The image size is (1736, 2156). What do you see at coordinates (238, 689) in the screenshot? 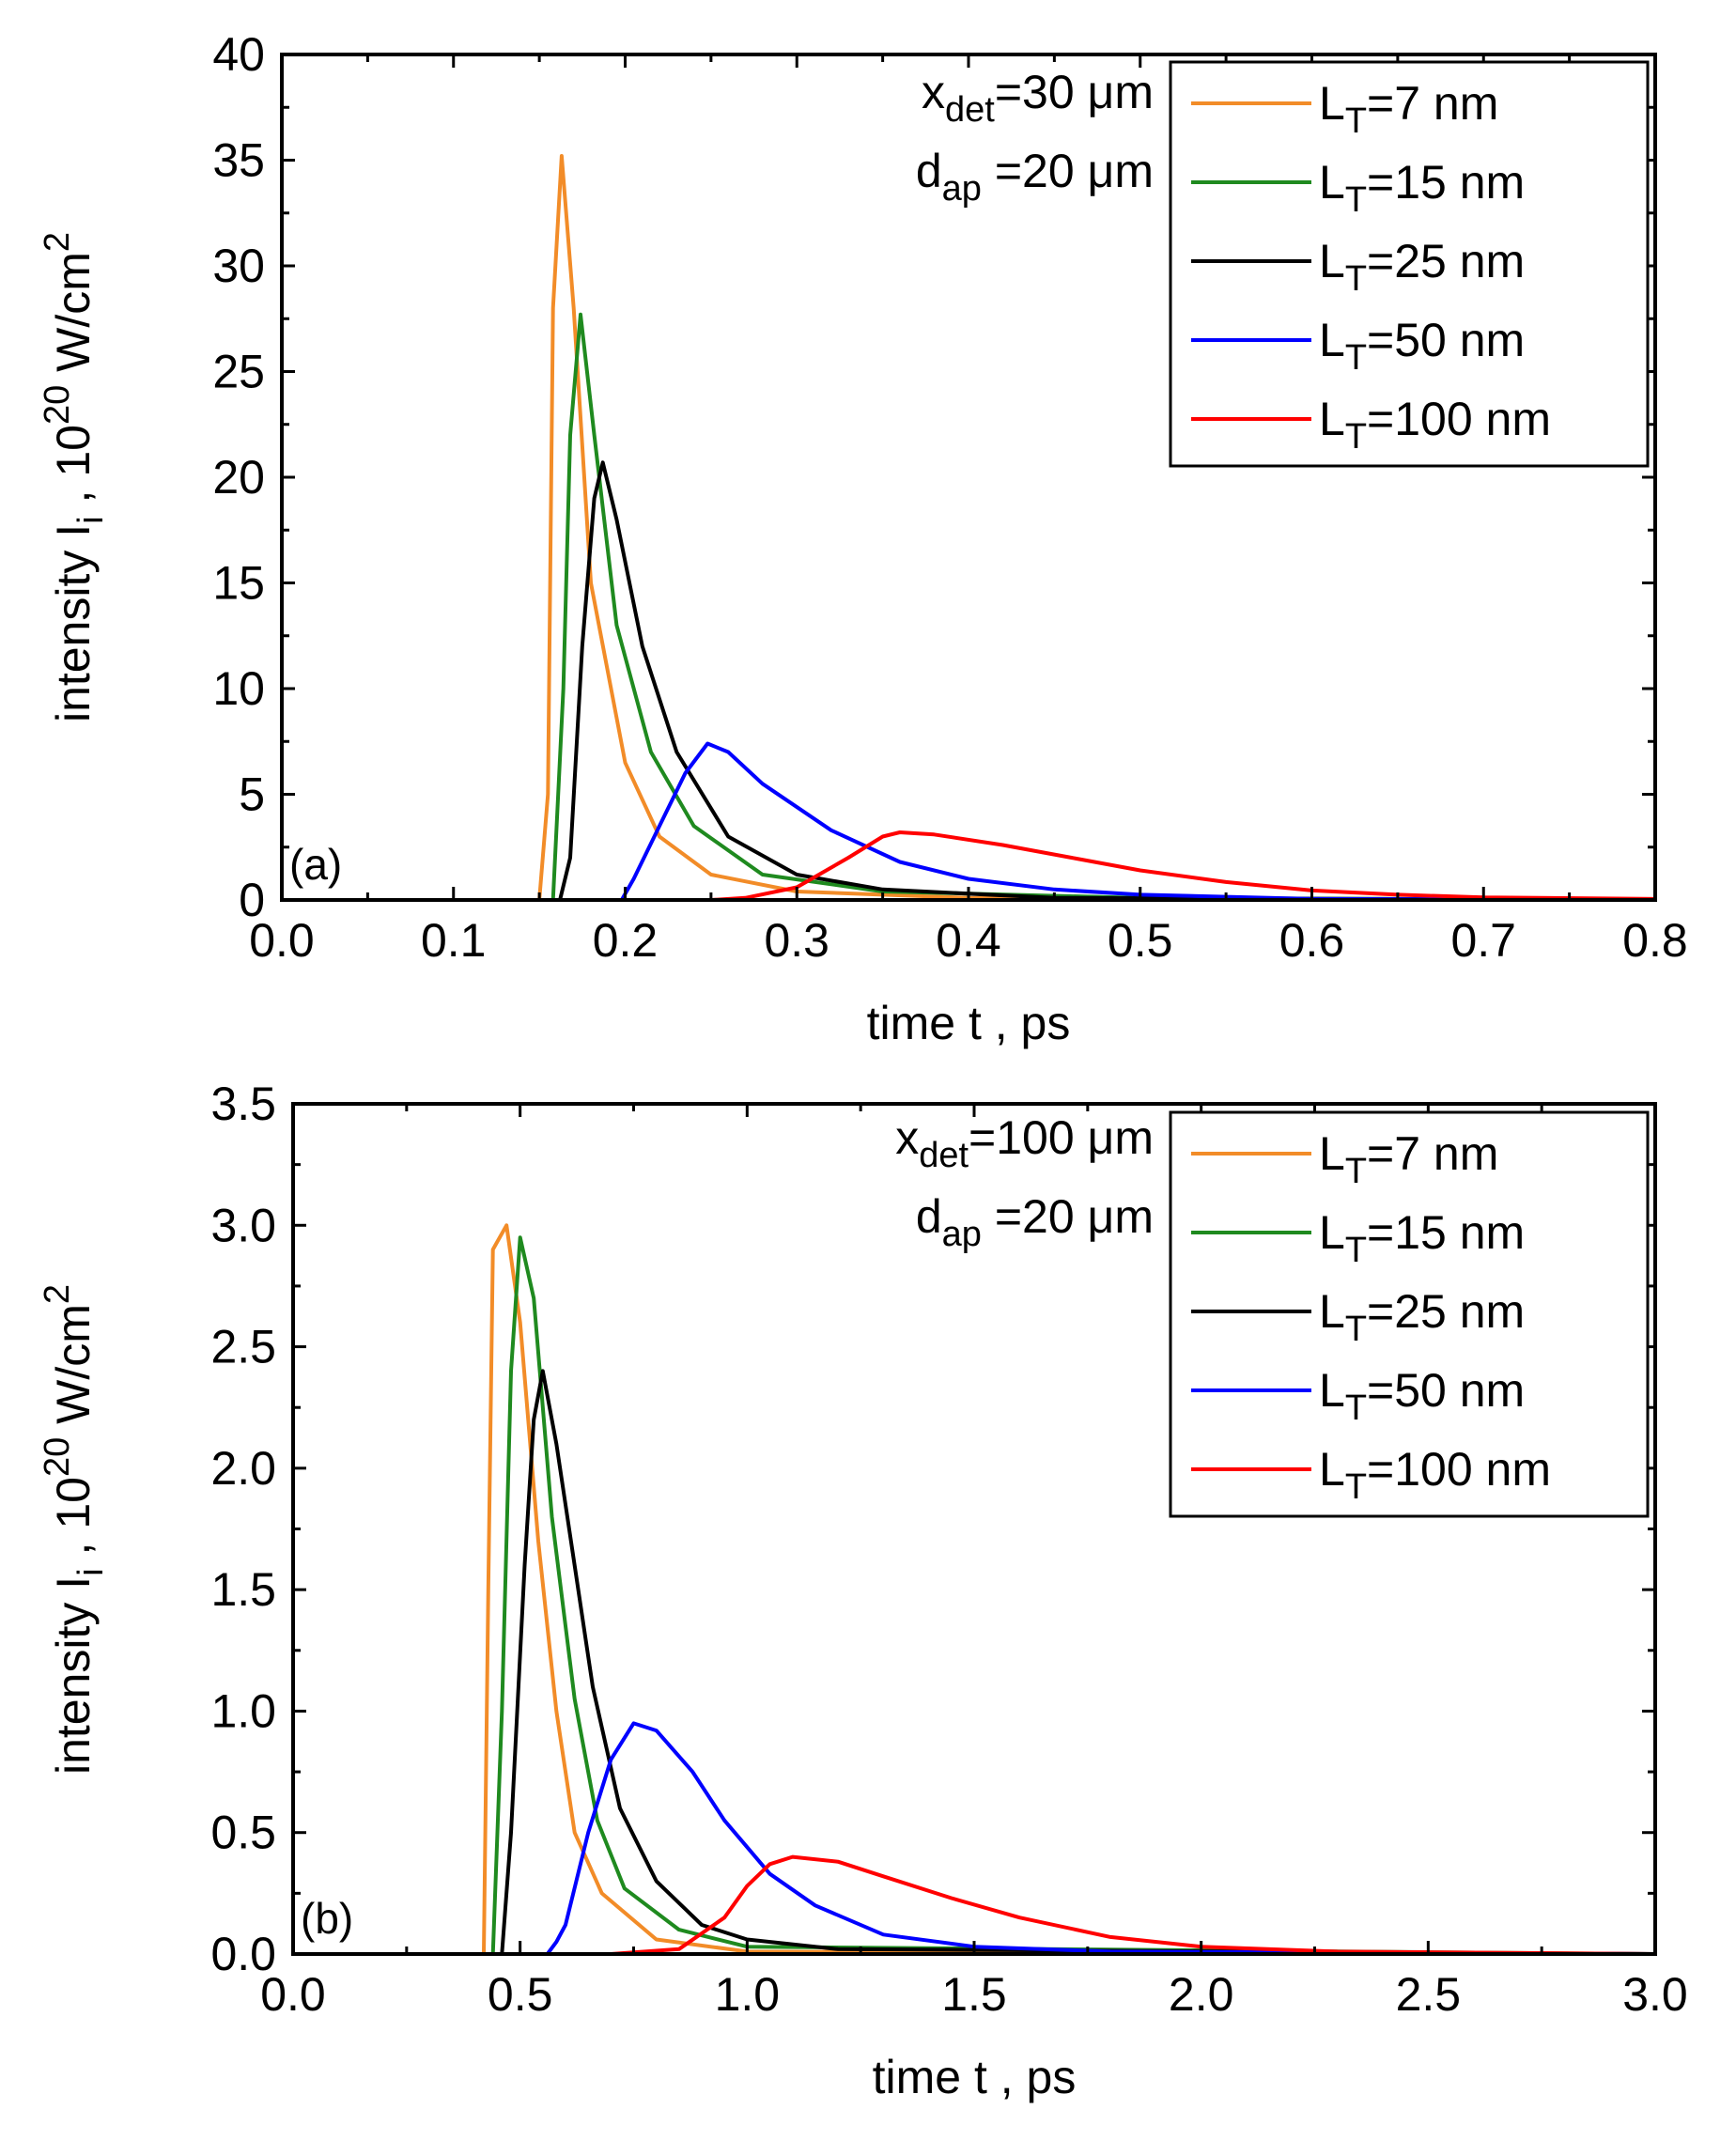
I see `y-tick-label: 10` at bounding box center [238, 689].